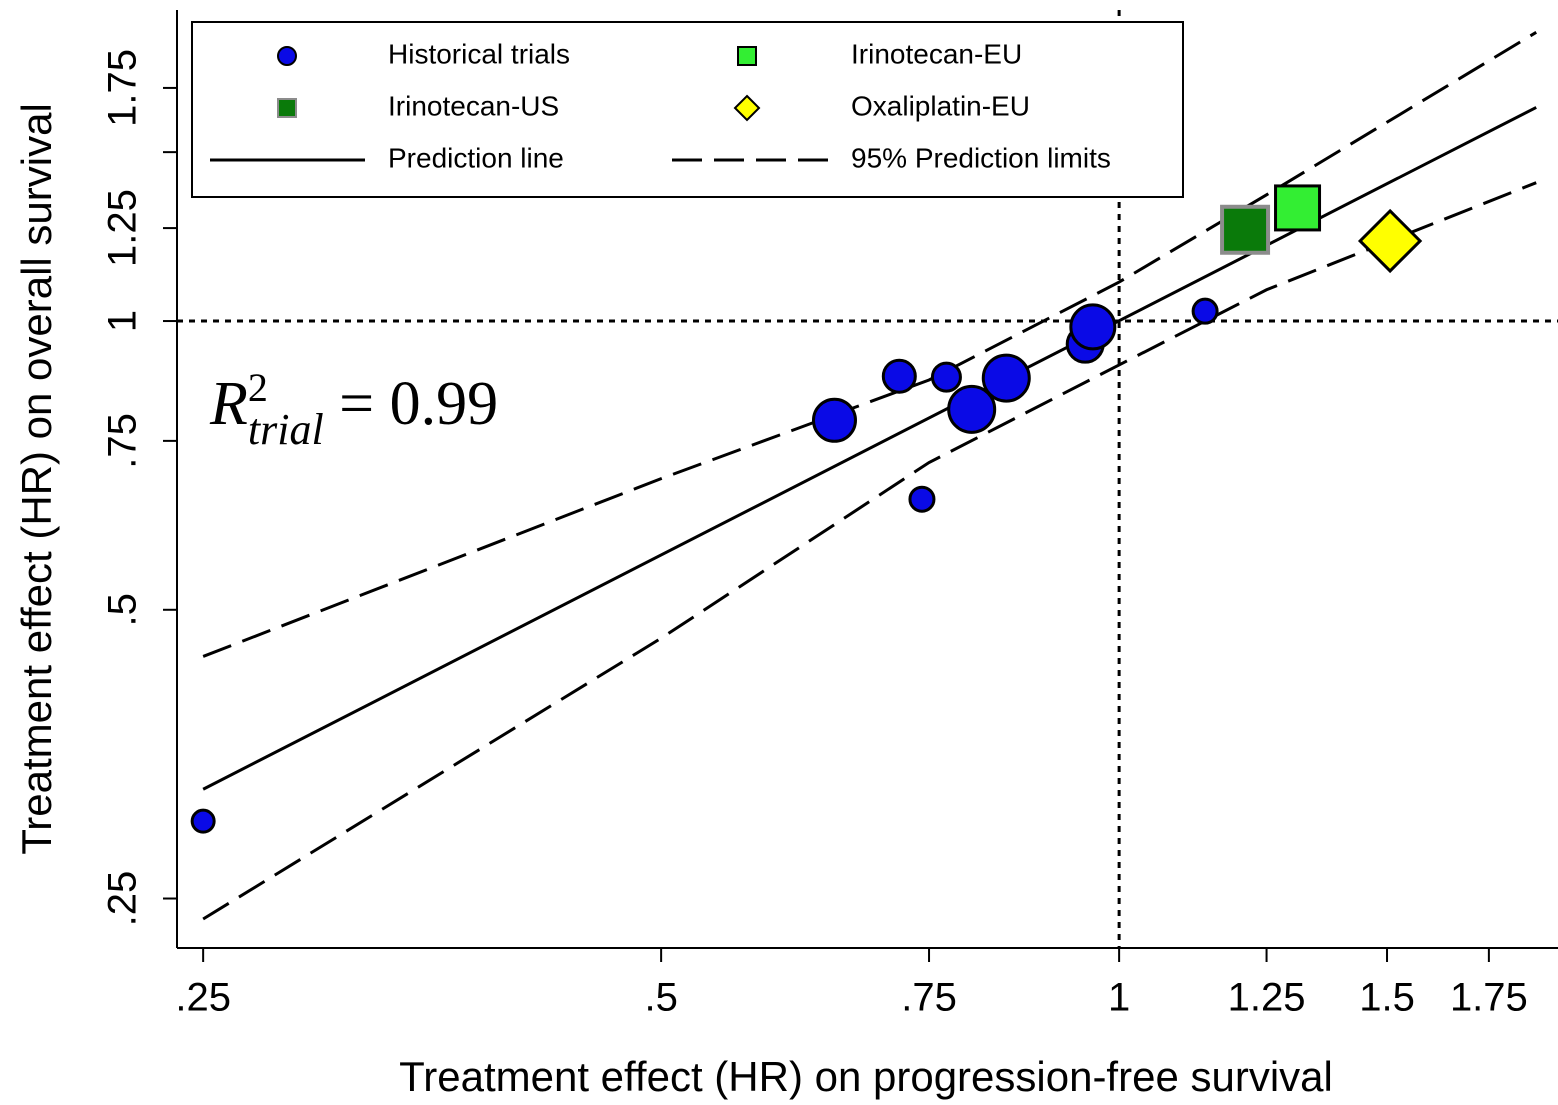 The height and width of the screenshot is (1105, 1558). Describe the element at coordinates (123, 441) in the screenshot. I see `y-tick-label: .75` at that location.